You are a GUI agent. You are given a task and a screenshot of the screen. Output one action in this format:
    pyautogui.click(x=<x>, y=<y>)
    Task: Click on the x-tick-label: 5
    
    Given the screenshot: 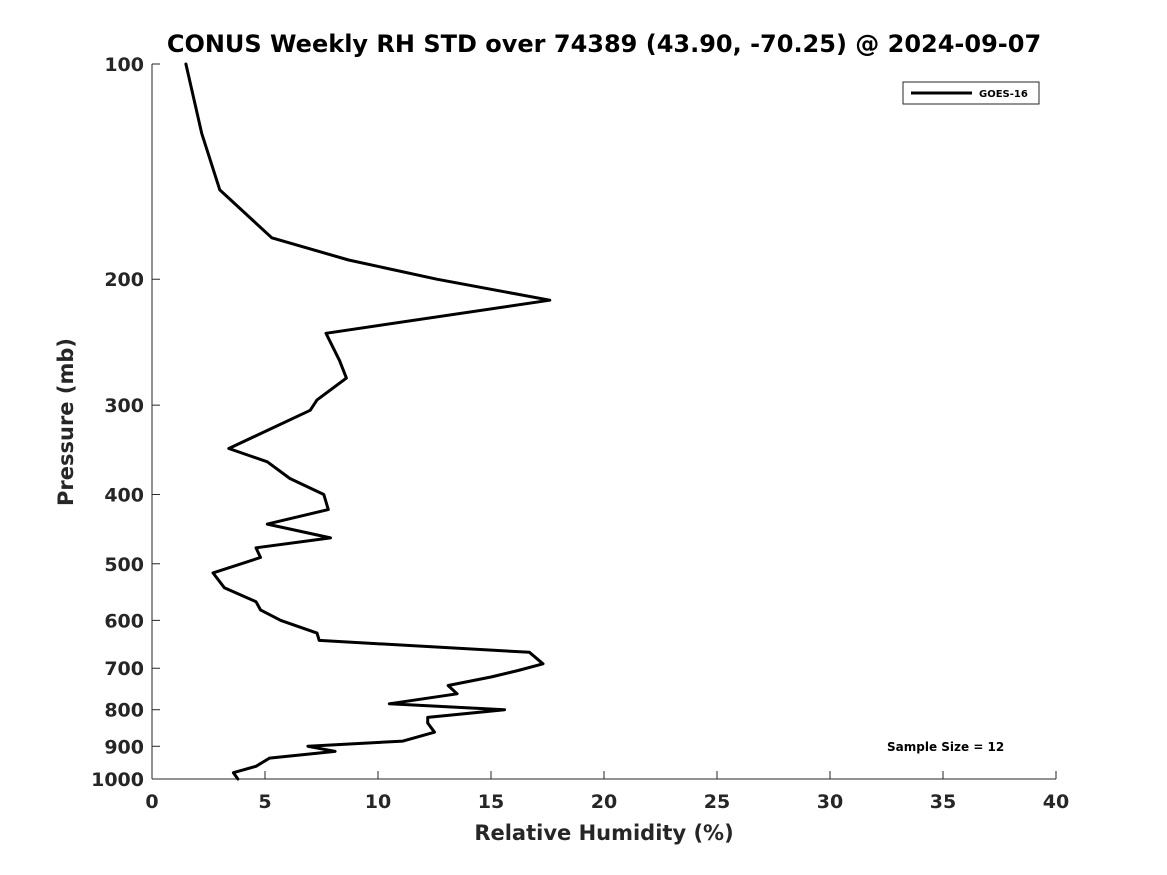 What is the action you would take?
    pyautogui.click(x=264, y=802)
    